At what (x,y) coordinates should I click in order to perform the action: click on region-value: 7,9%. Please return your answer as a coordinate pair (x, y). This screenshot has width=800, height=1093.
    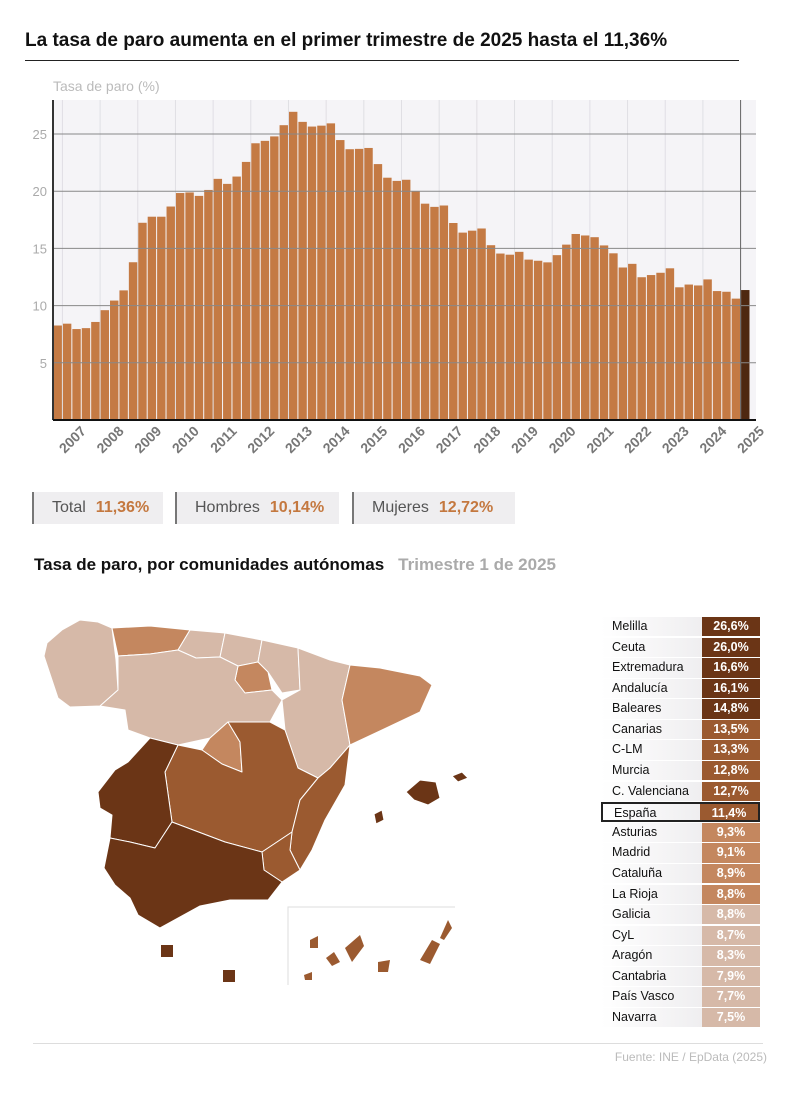
    Looking at the image, I should click on (731, 976).